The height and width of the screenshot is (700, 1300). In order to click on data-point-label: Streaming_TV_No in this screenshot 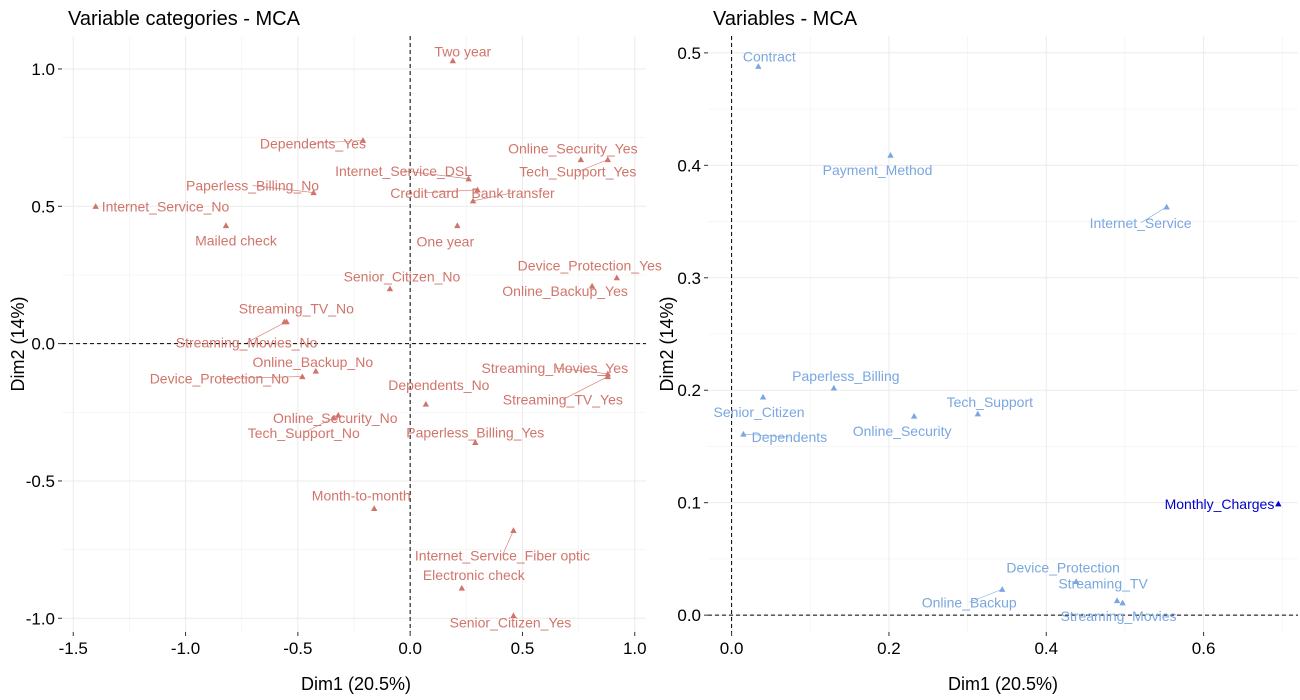, I will do `click(296, 309)`.